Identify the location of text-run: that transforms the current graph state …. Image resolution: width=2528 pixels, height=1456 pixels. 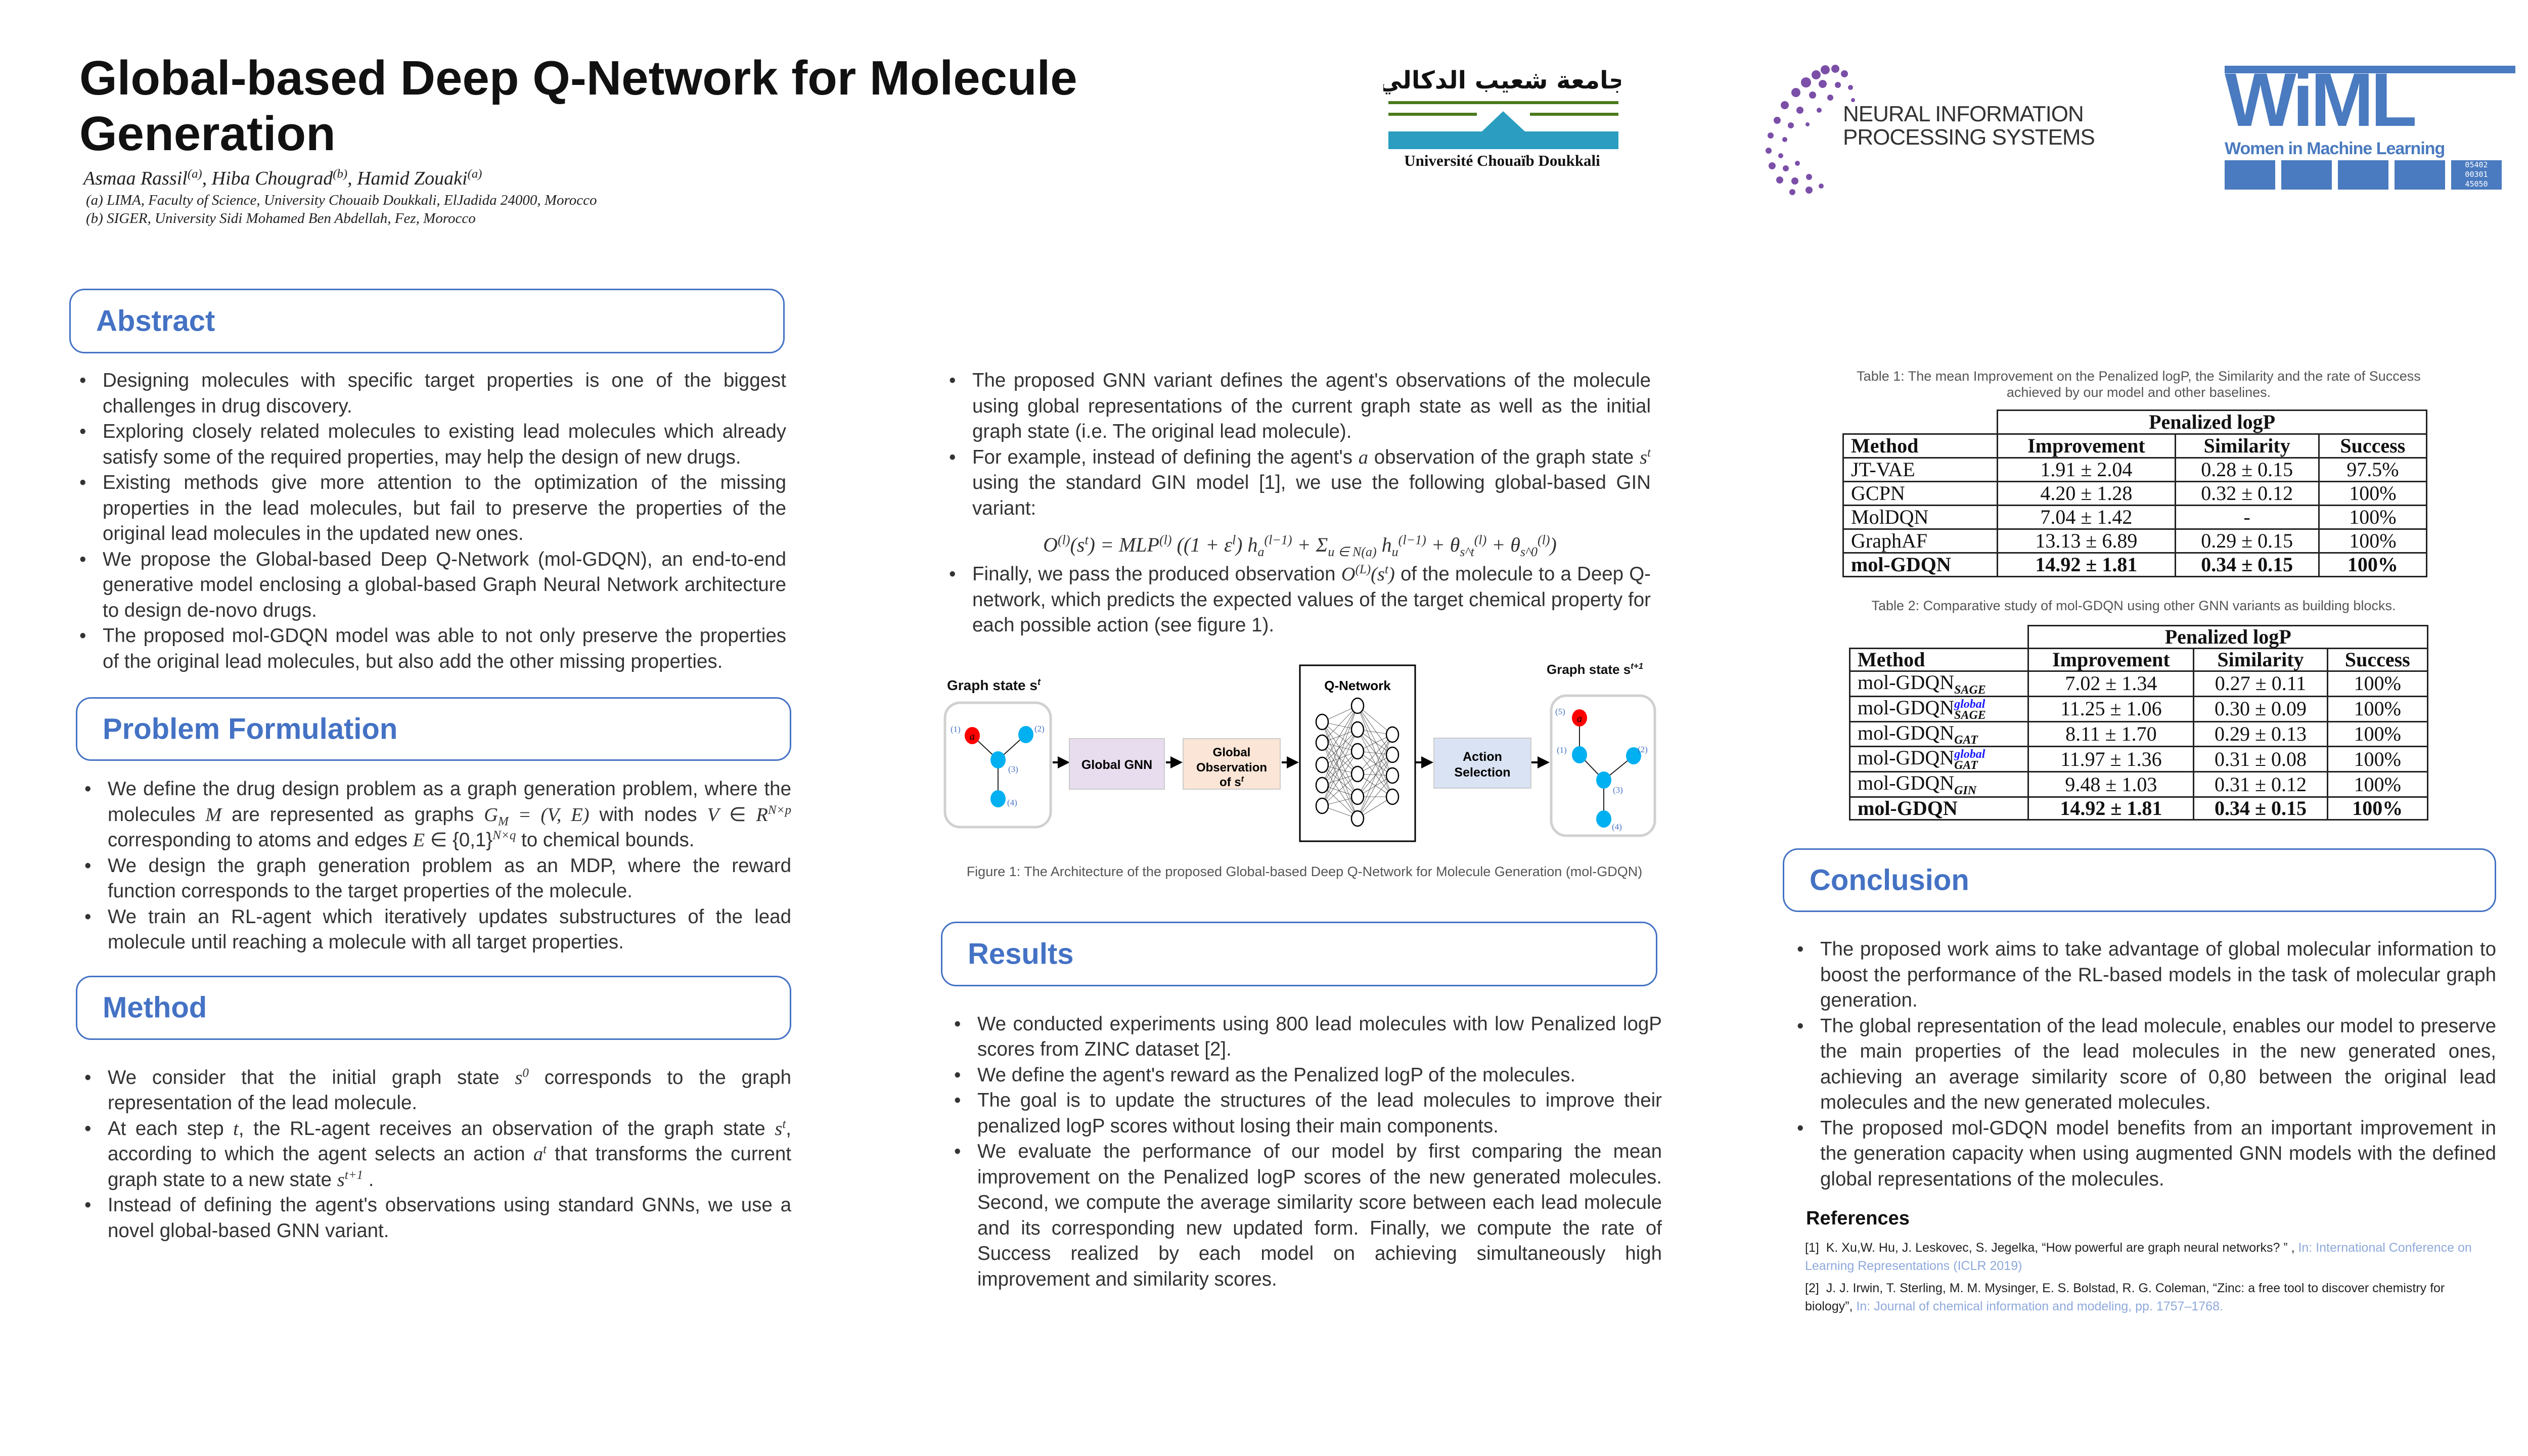
(450, 1167).